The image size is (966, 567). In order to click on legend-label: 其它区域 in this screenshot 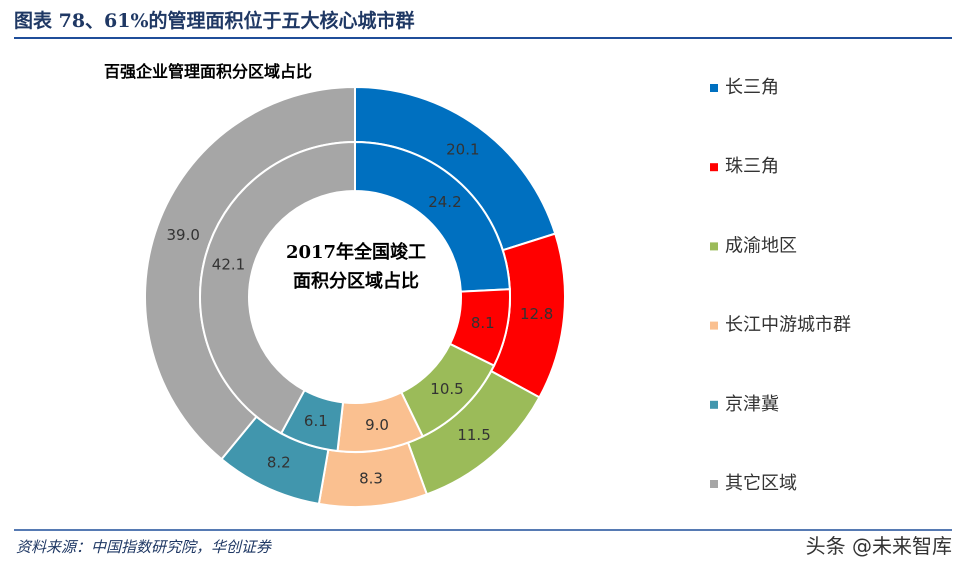, I will do `click(761, 483)`.